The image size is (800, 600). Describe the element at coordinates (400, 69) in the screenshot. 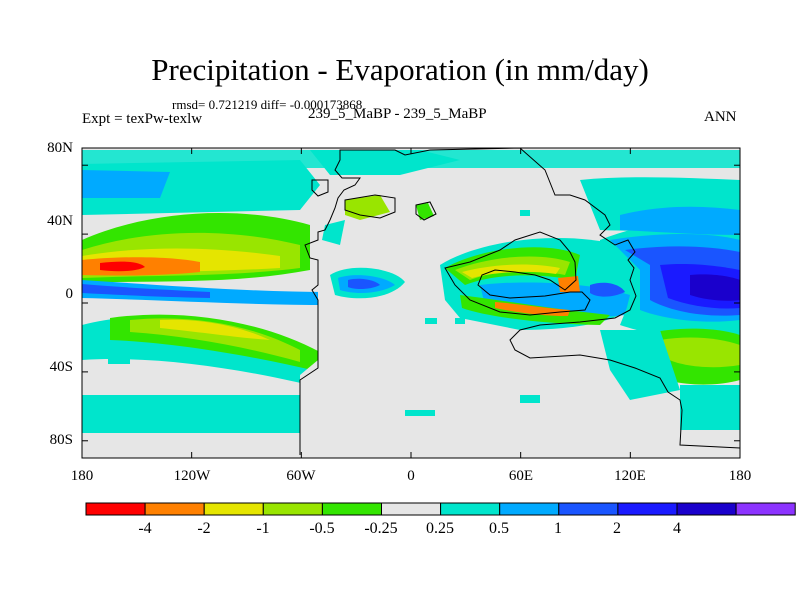

I see `plot-title: Precipitation - Evaporation (in mm/day)` at that location.